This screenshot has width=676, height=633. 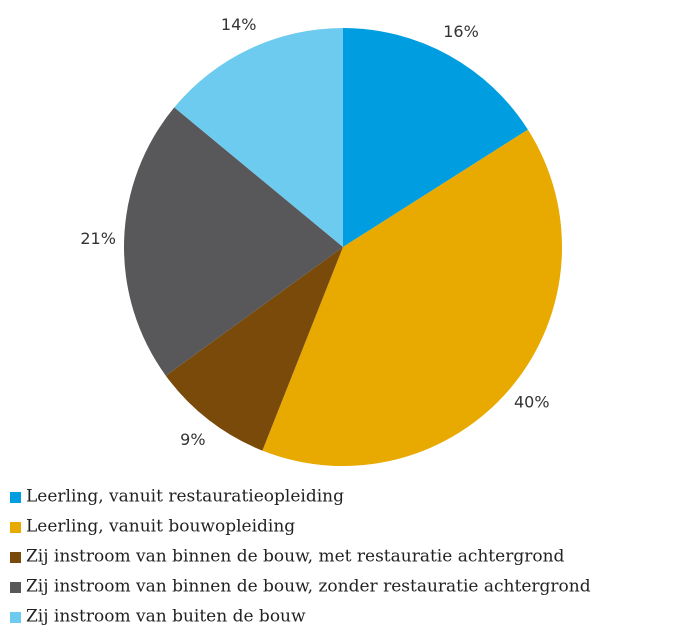 I want to click on data-label: 16%, so click(x=461, y=31).